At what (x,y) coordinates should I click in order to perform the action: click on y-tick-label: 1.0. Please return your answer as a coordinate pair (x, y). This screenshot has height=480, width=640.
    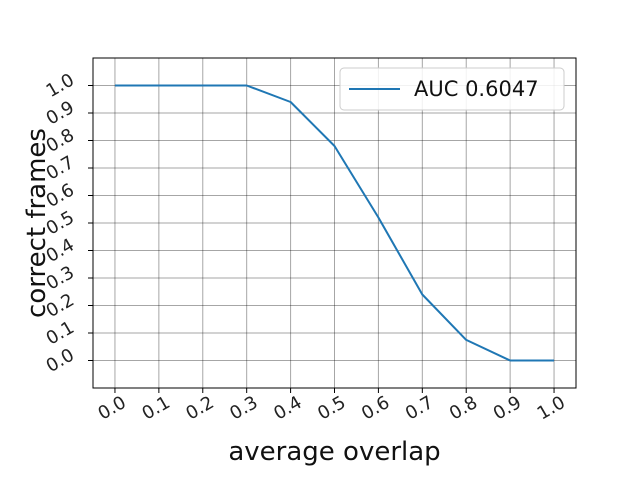
    Looking at the image, I should click on (60, 85).